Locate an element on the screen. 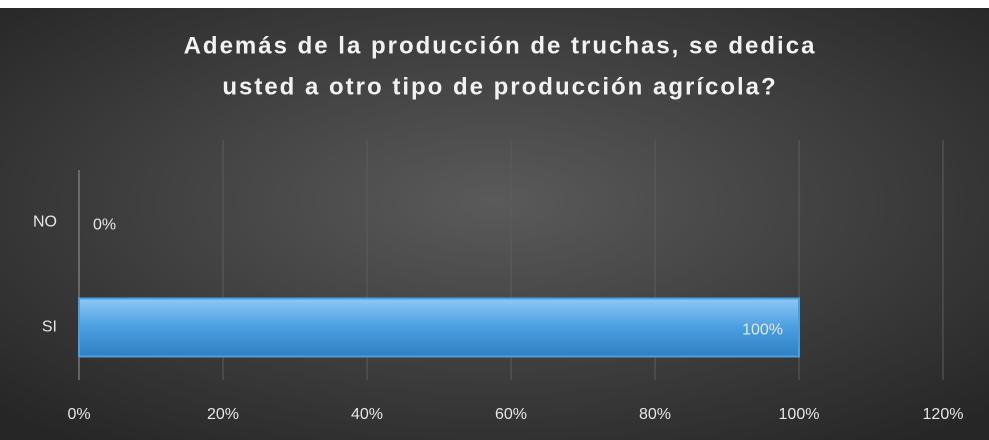  data-label: 0% is located at coordinates (104, 225).